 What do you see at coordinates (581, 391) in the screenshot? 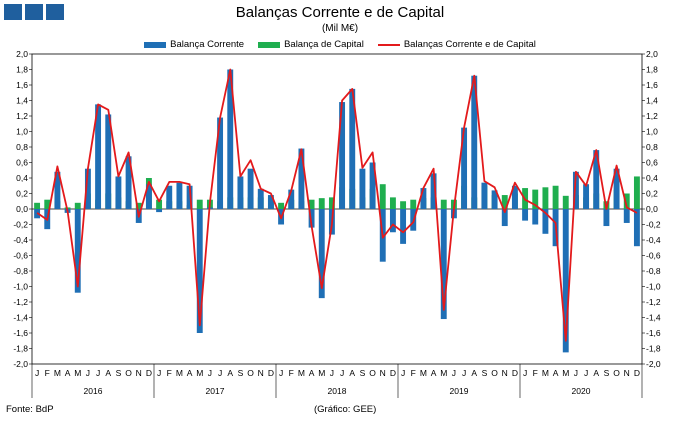
I see `x-tick-label-year: 2020` at bounding box center [581, 391].